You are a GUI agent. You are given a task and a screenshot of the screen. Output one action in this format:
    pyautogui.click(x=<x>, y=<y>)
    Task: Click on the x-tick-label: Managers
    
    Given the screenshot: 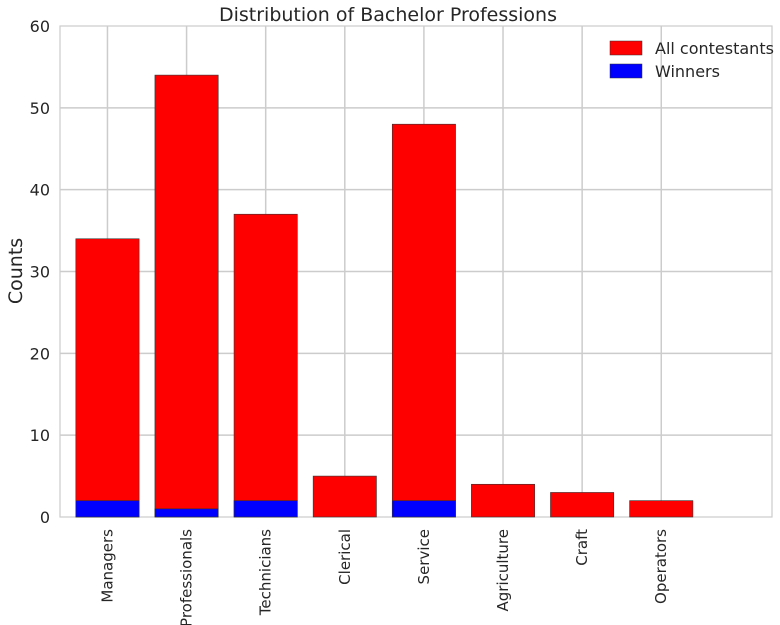 What is the action you would take?
    pyautogui.click(x=107, y=566)
    